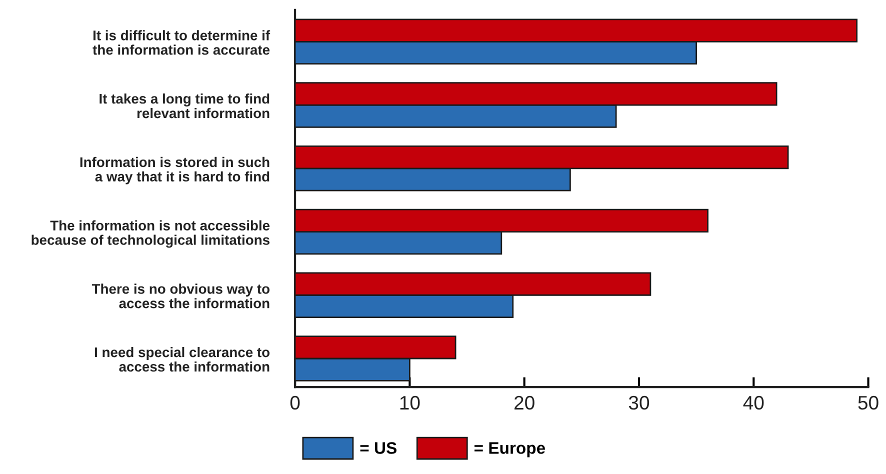 The width and height of the screenshot is (886, 474). I want to click on x-tick-label: 0, so click(295, 403).